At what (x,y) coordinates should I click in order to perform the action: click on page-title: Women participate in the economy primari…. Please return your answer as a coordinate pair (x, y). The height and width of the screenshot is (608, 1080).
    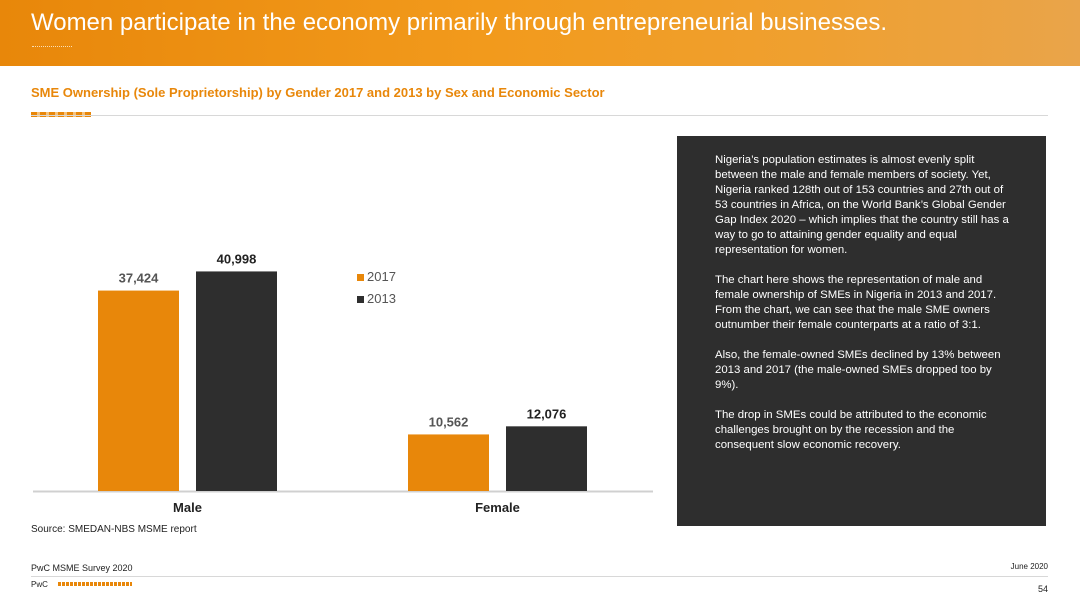
    Looking at the image, I should click on (459, 22).